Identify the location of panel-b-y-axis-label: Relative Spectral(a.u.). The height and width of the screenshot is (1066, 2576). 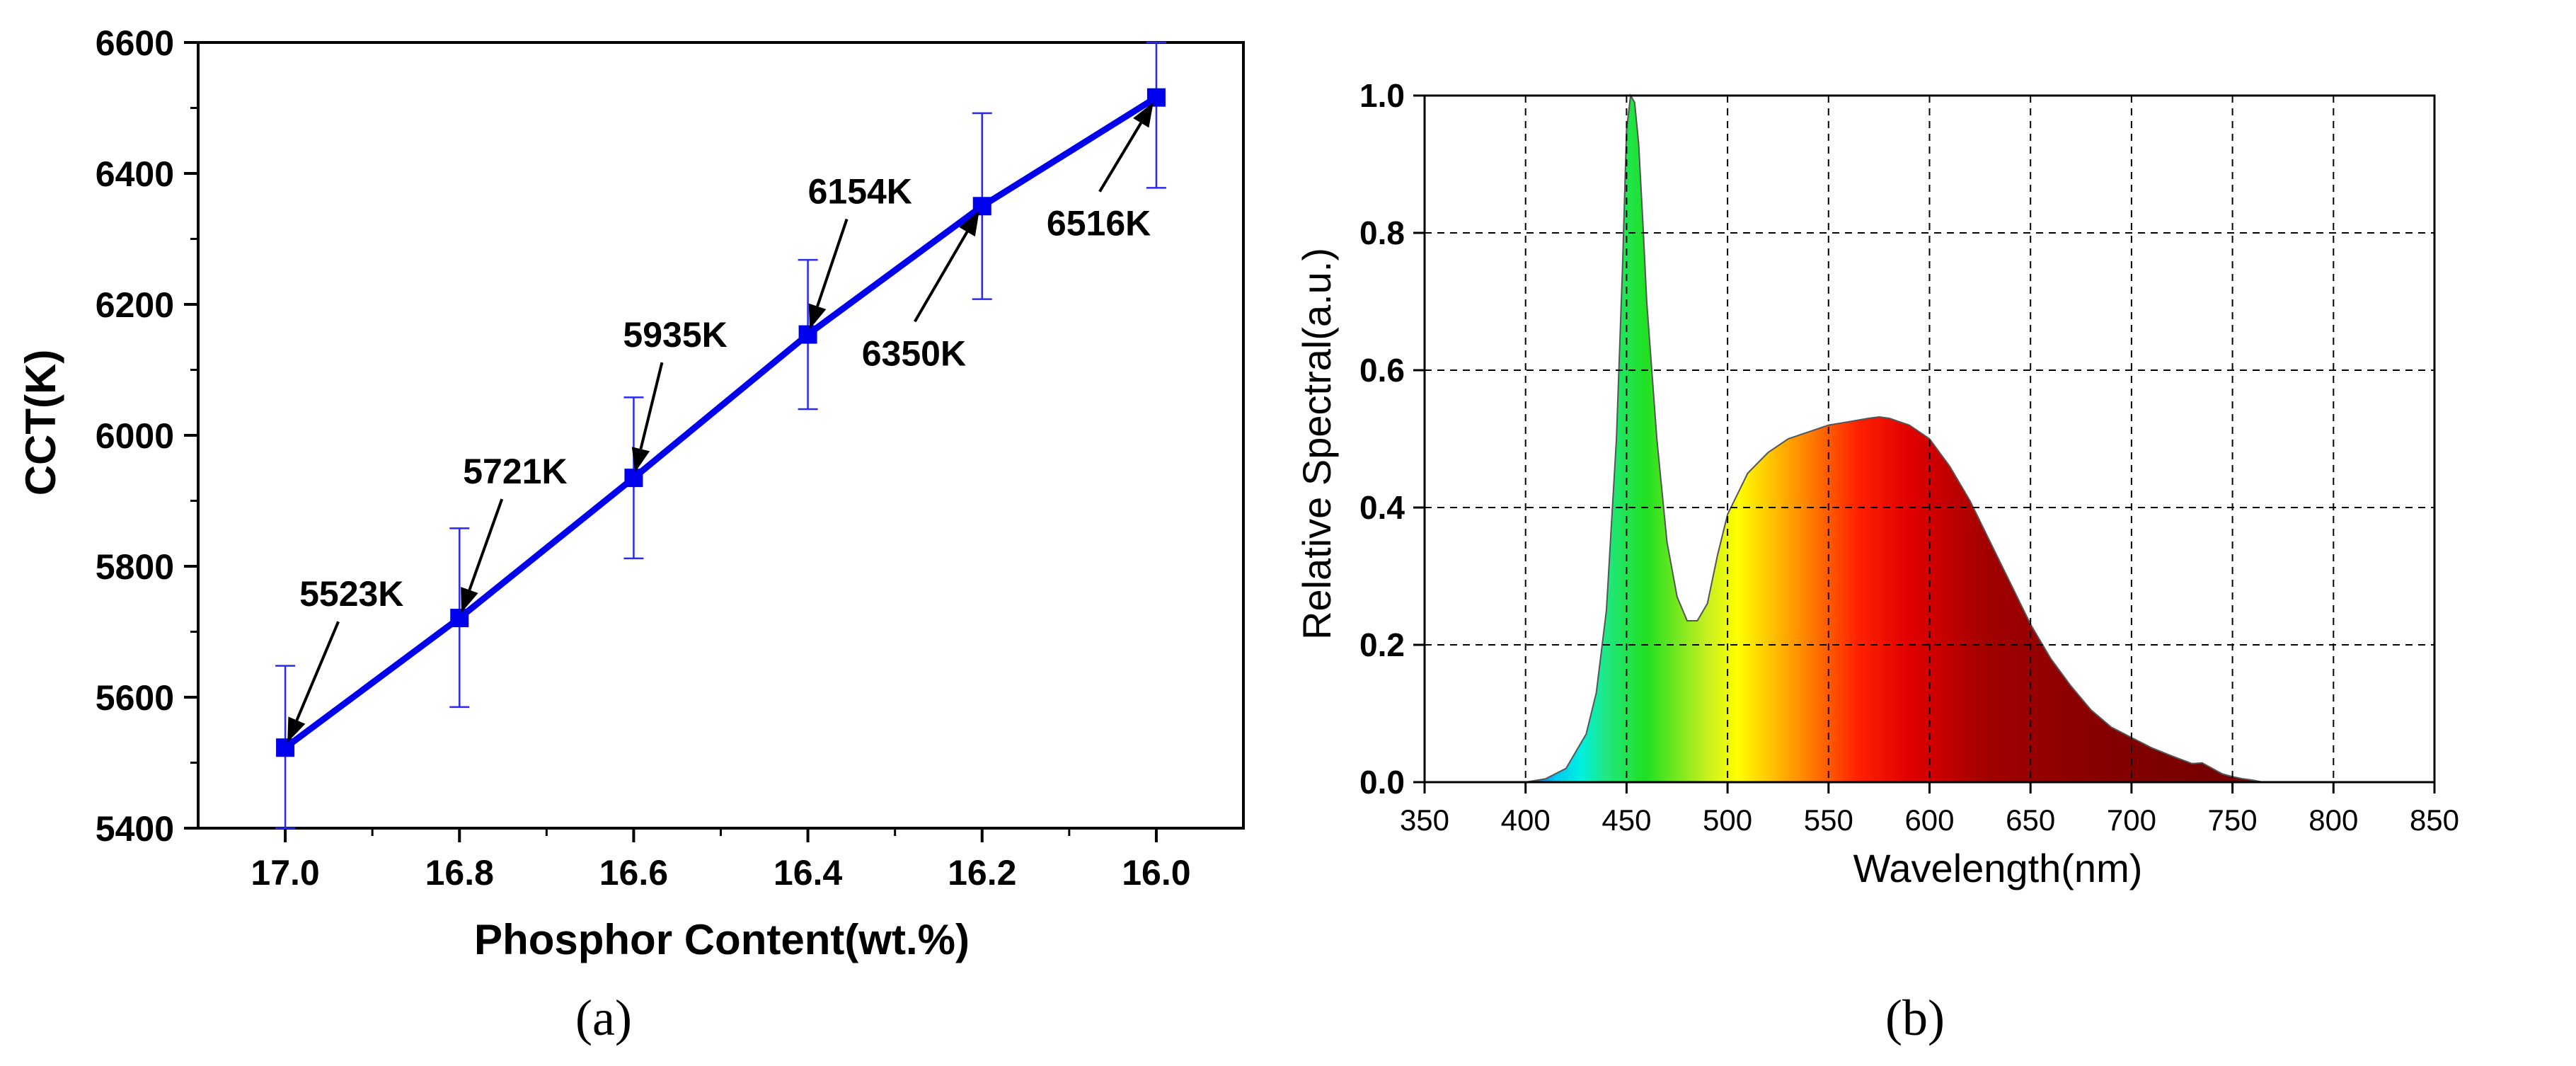
(1316, 444).